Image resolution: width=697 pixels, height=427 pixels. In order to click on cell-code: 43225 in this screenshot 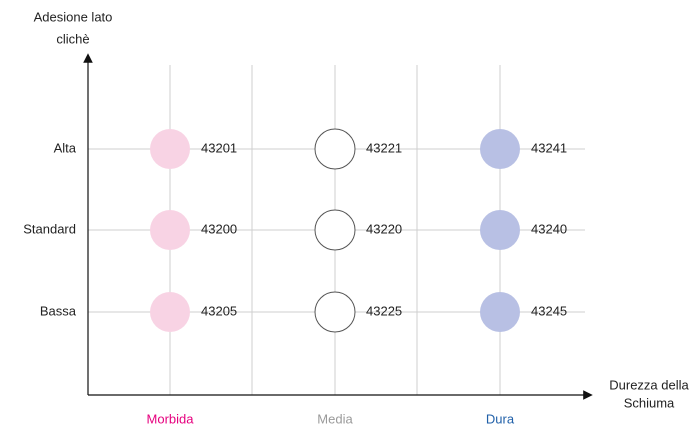, I will do `click(384, 310)`.